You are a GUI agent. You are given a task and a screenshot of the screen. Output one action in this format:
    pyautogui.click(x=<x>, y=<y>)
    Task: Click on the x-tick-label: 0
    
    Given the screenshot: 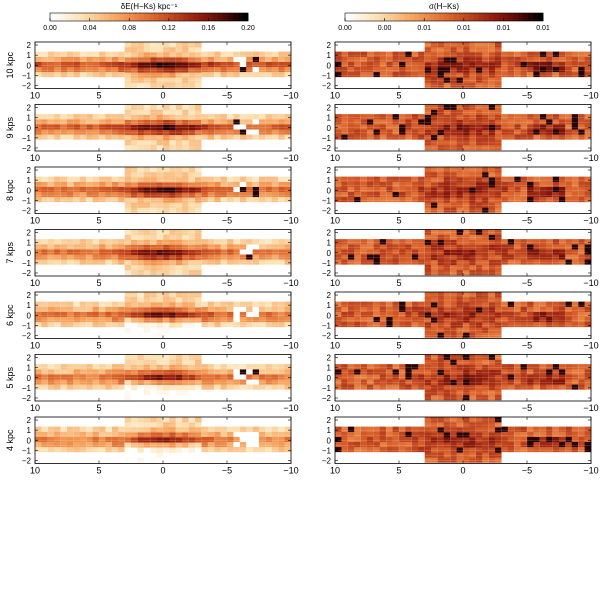 What is the action you would take?
    pyautogui.click(x=462, y=408)
    